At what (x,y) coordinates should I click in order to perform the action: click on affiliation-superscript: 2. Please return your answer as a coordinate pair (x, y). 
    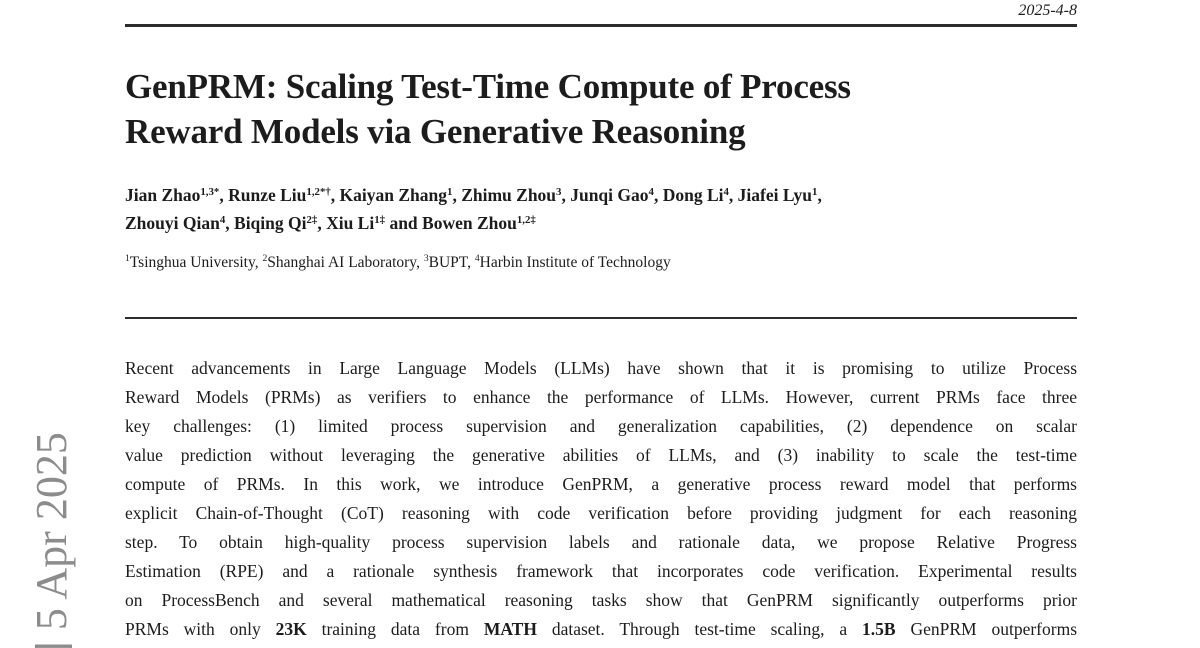
    Looking at the image, I should click on (265, 259).